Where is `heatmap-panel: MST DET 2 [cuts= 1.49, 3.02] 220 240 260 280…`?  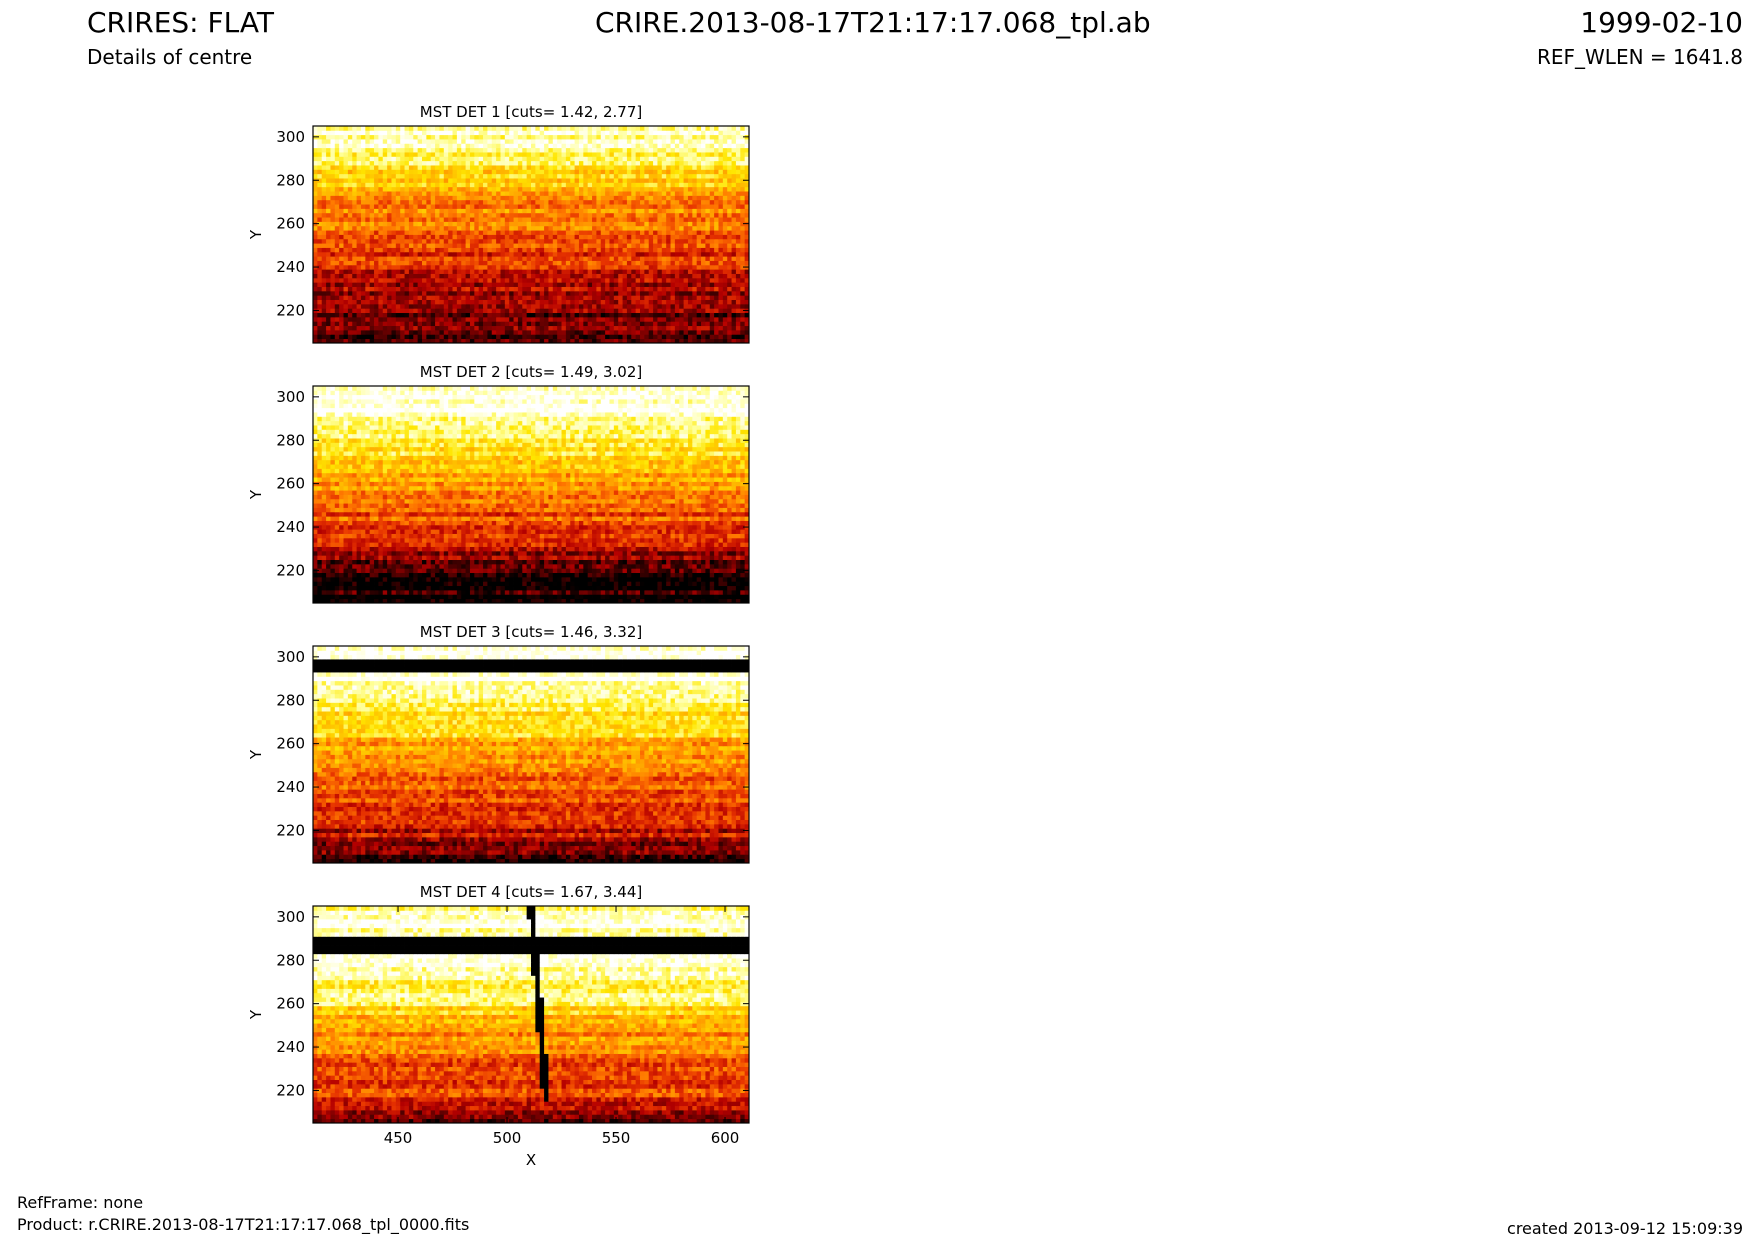 heatmap-panel: MST DET 2 [cuts= 1.49, 3.02] 220 240 260 280… is located at coordinates (498, 483).